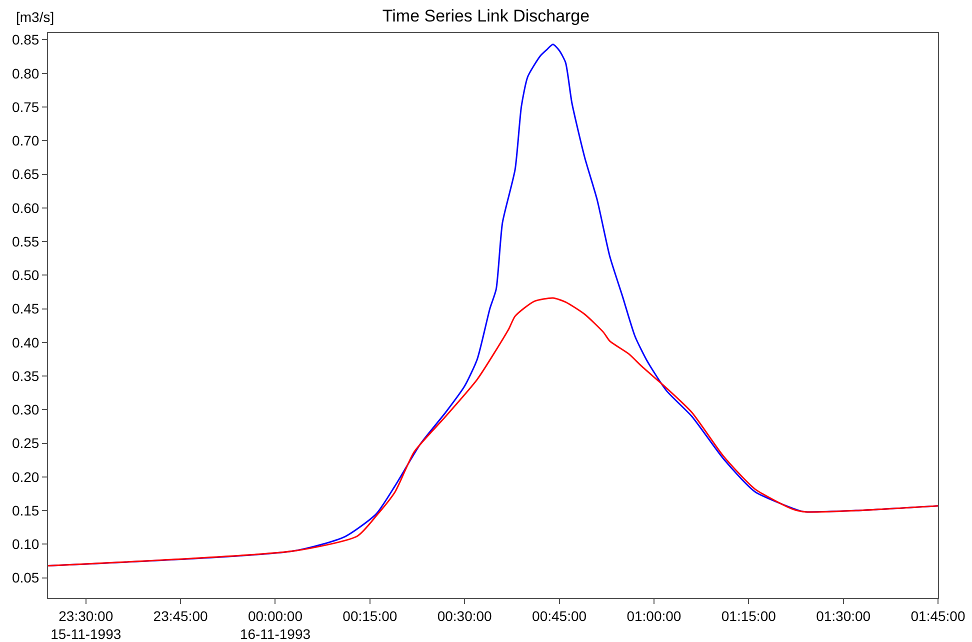 The width and height of the screenshot is (972, 642). Describe the element at coordinates (26, 73) in the screenshot. I see `y-tick-label: 0.80` at that location.